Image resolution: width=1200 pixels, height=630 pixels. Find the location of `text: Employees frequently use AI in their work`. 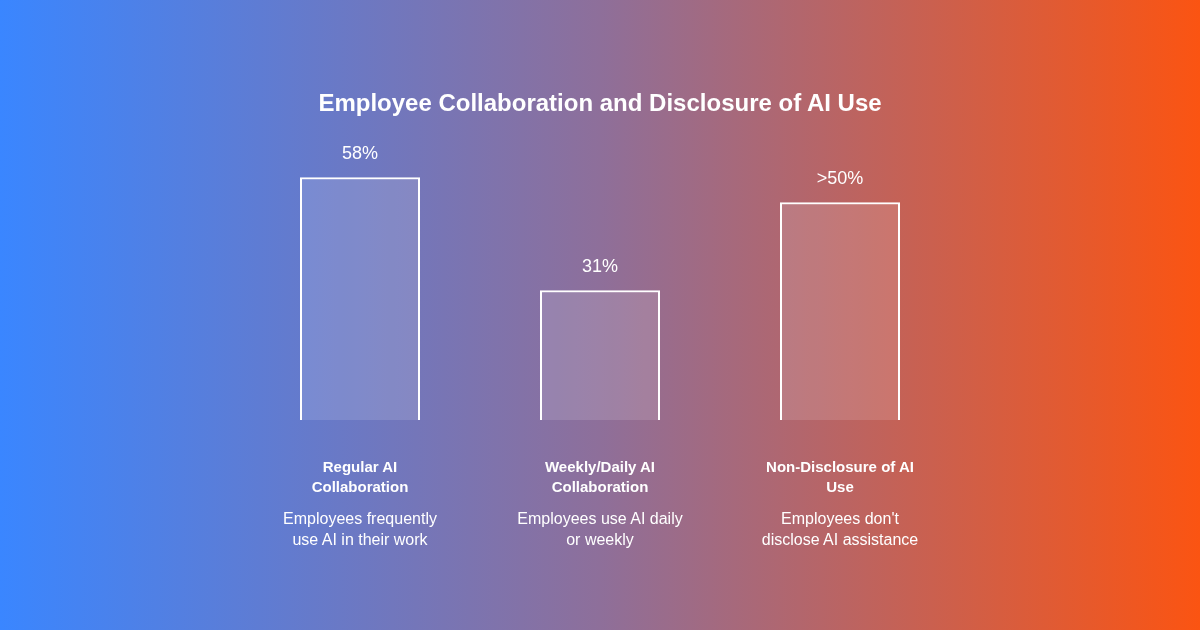

text: Employees frequently use AI in their work is located at coordinates (360, 529).